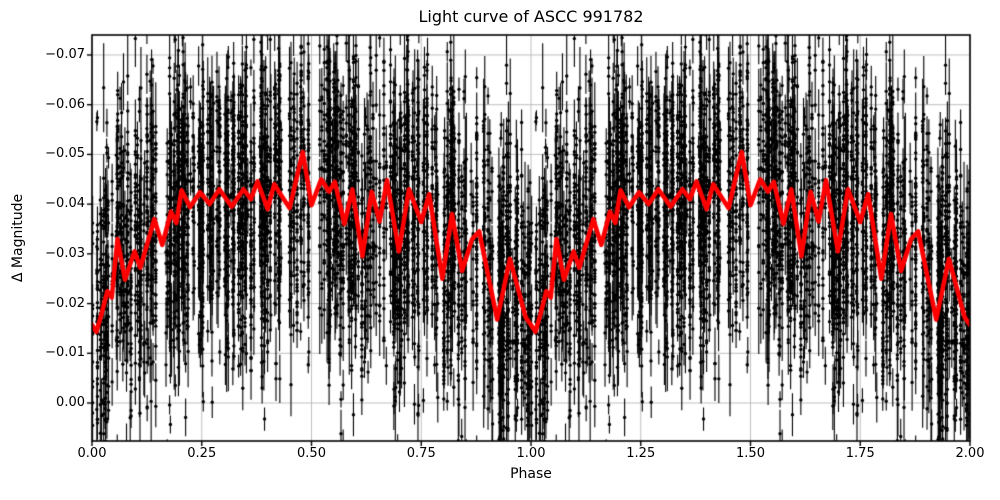 The image size is (1000, 500). What do you see at coordinates (65, 253) in the screenshot?
I see `y-tick-label: −0.03` at bounding box center [65, 253].